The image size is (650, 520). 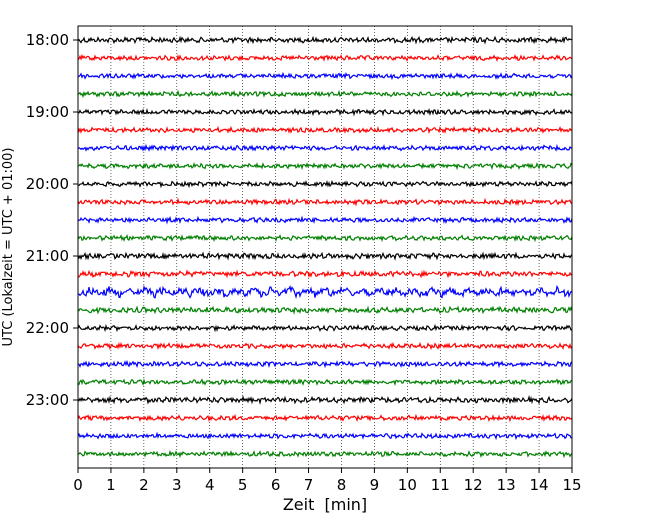 What do you see at coordinates (47, 400) in the screenshot?
I see `y-tick-label: 23:00` at bounding box center [47, 400].